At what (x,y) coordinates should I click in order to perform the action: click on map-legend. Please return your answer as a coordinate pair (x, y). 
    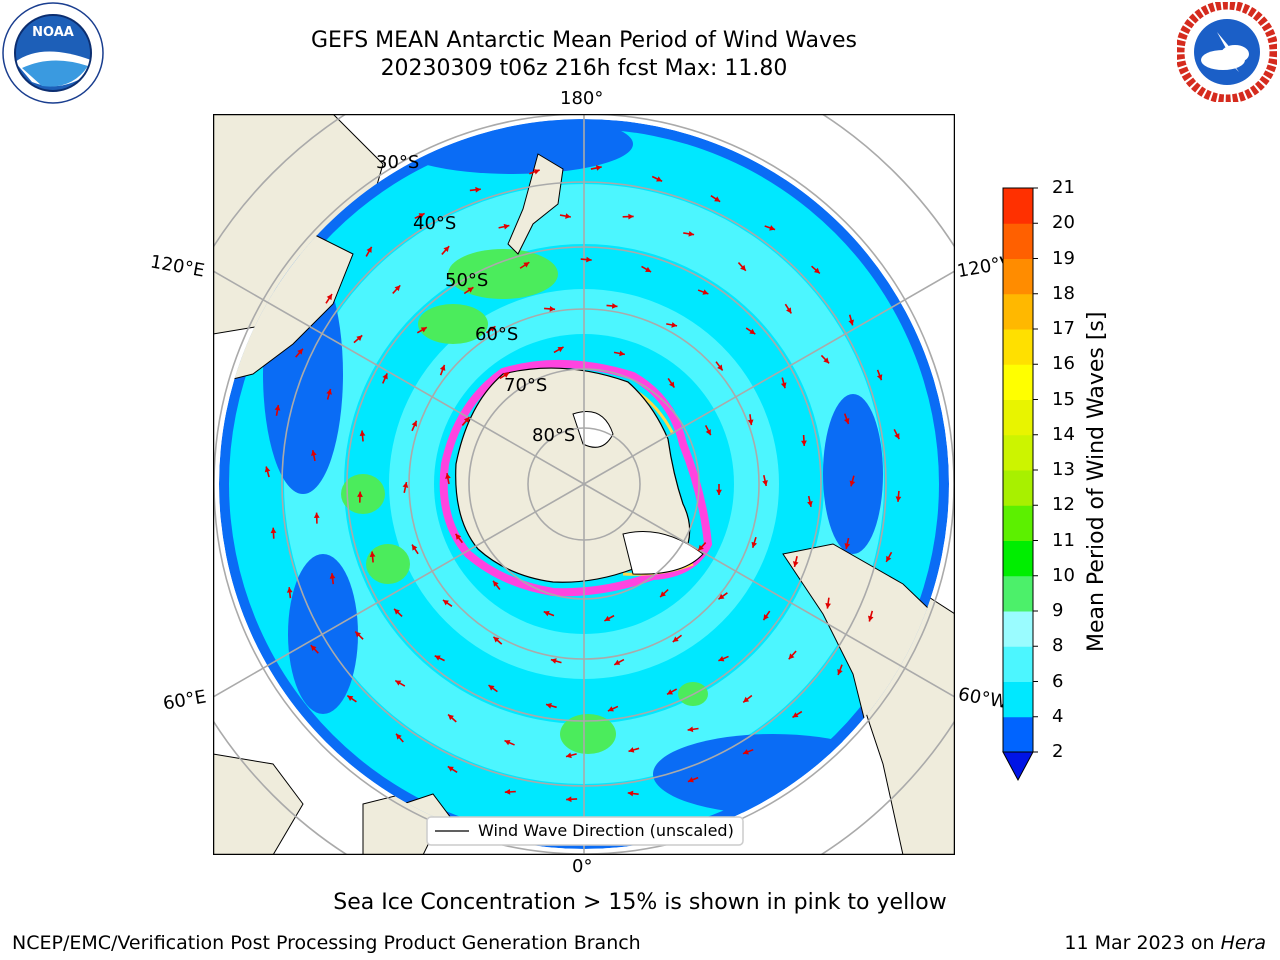
    Looking at the image, I should click on (585, 831).